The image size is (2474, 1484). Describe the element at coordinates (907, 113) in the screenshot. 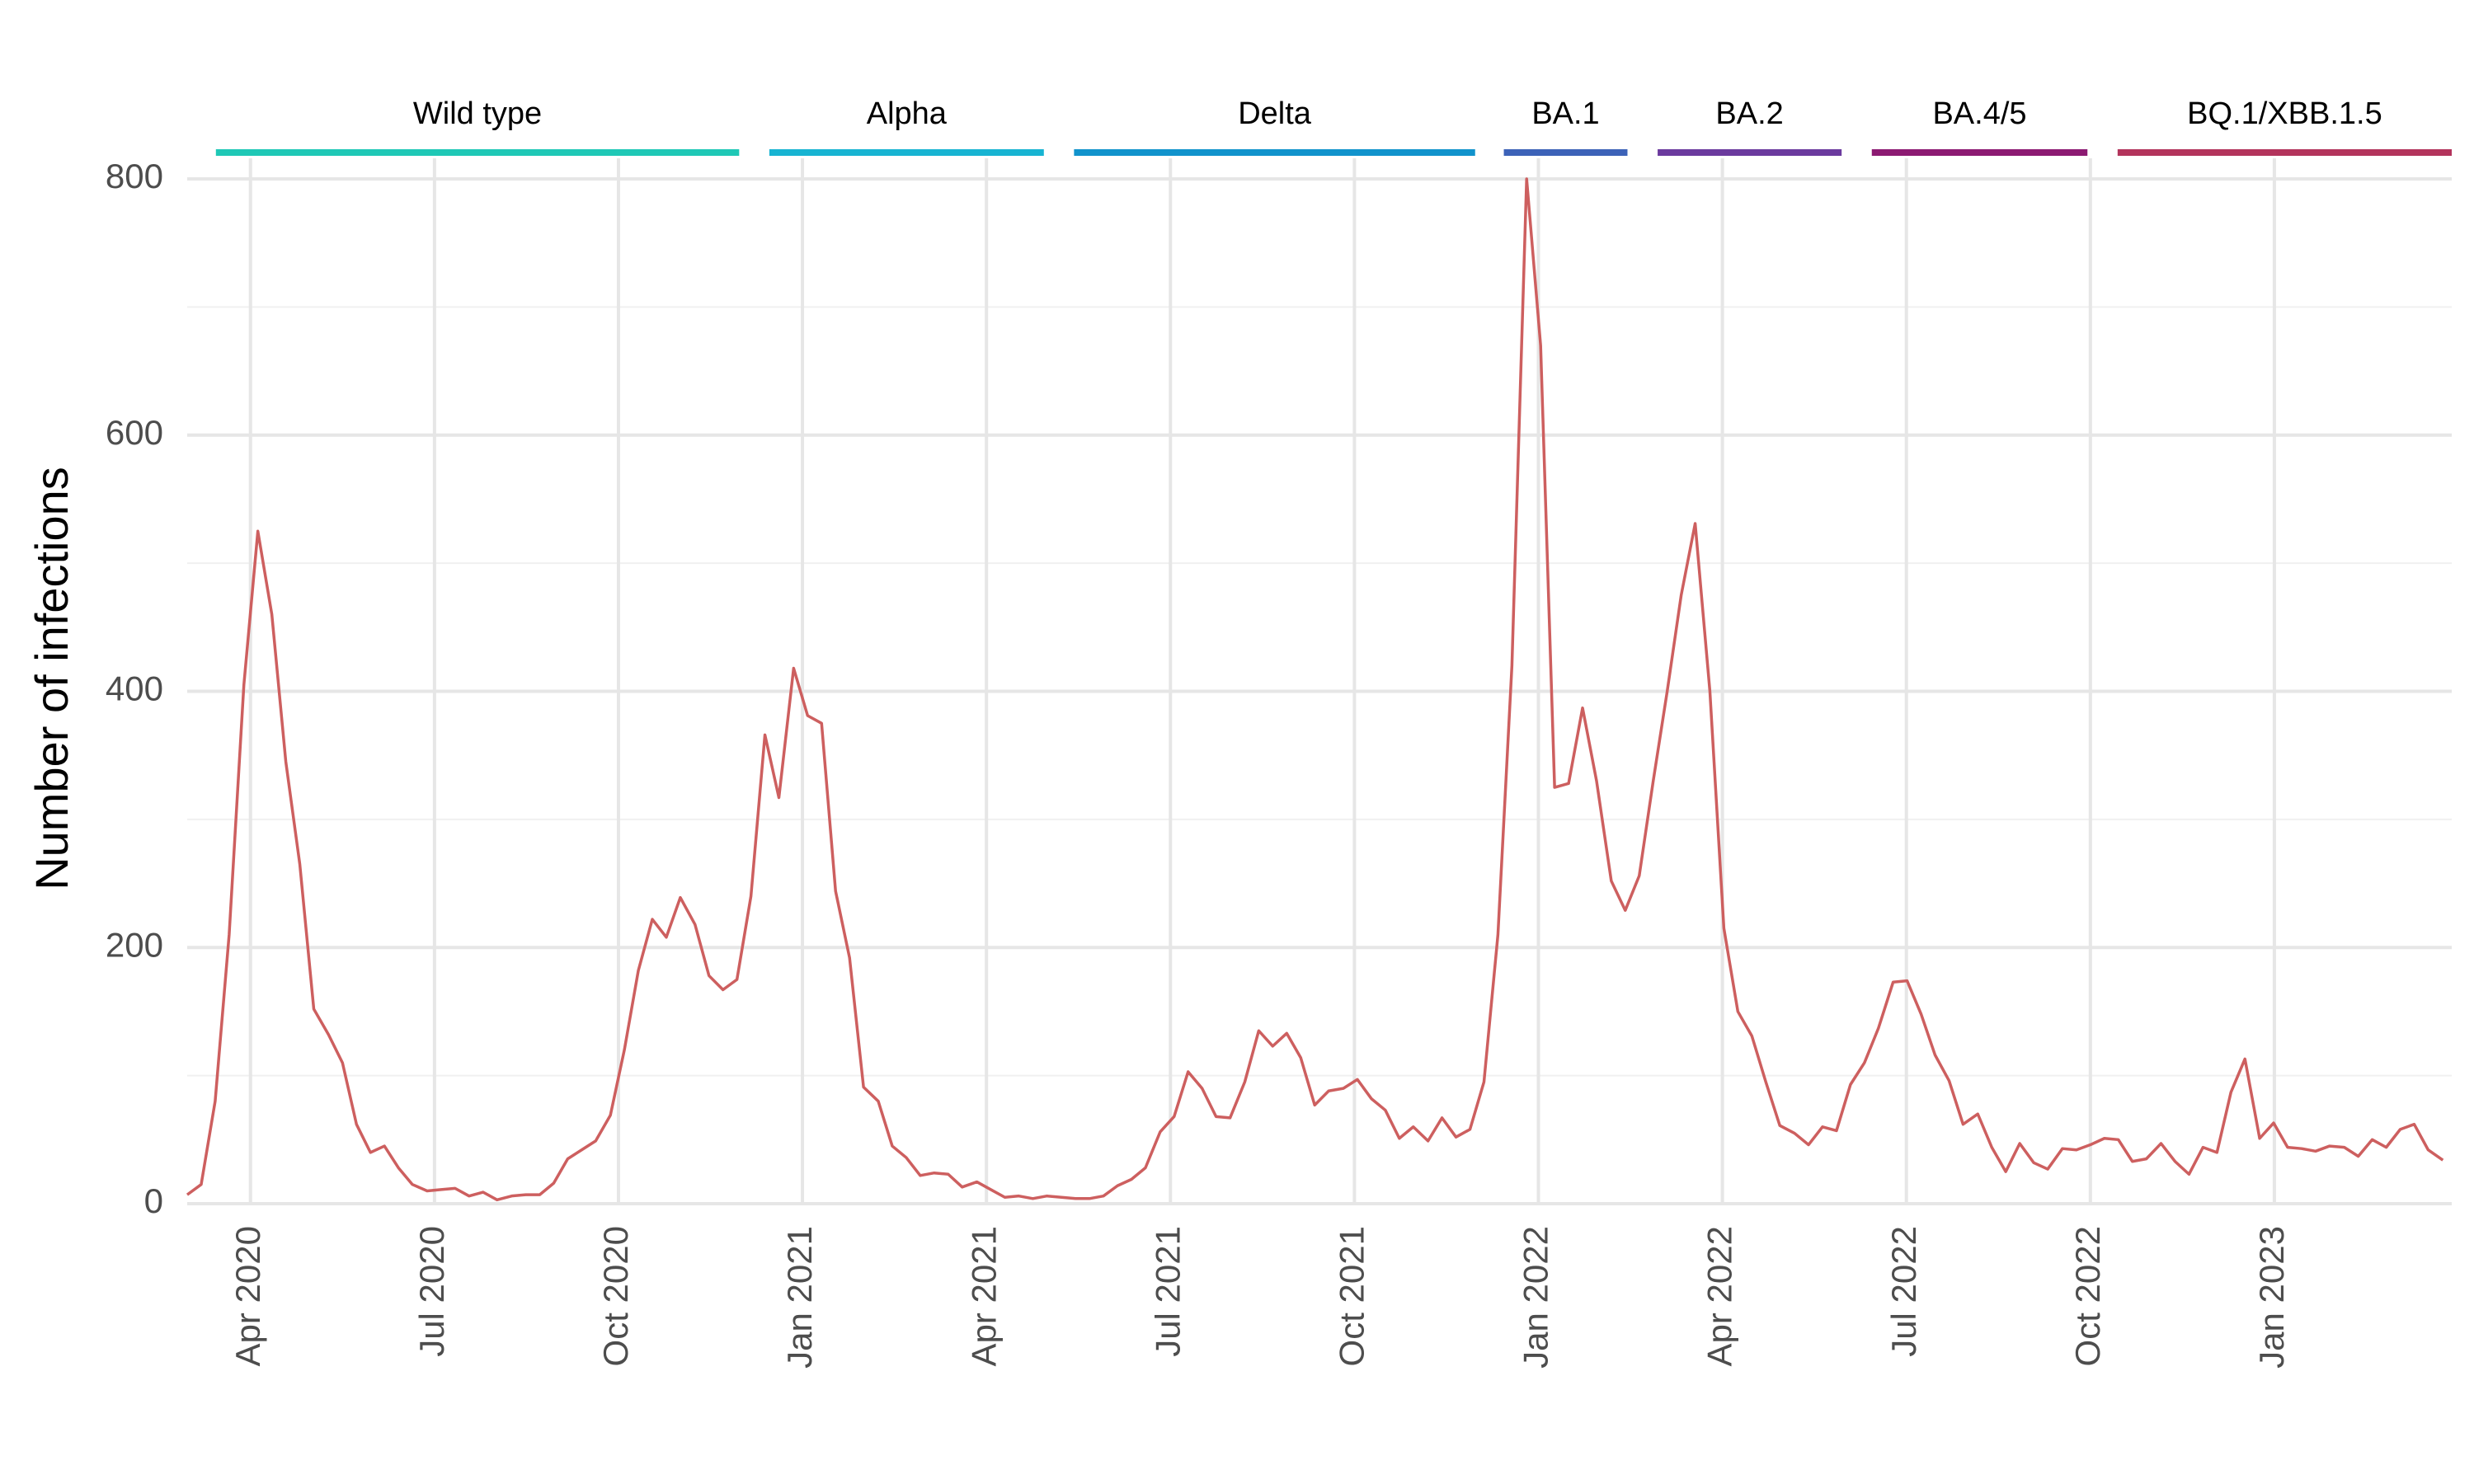

I see `variant-label: Alpha` at that location.